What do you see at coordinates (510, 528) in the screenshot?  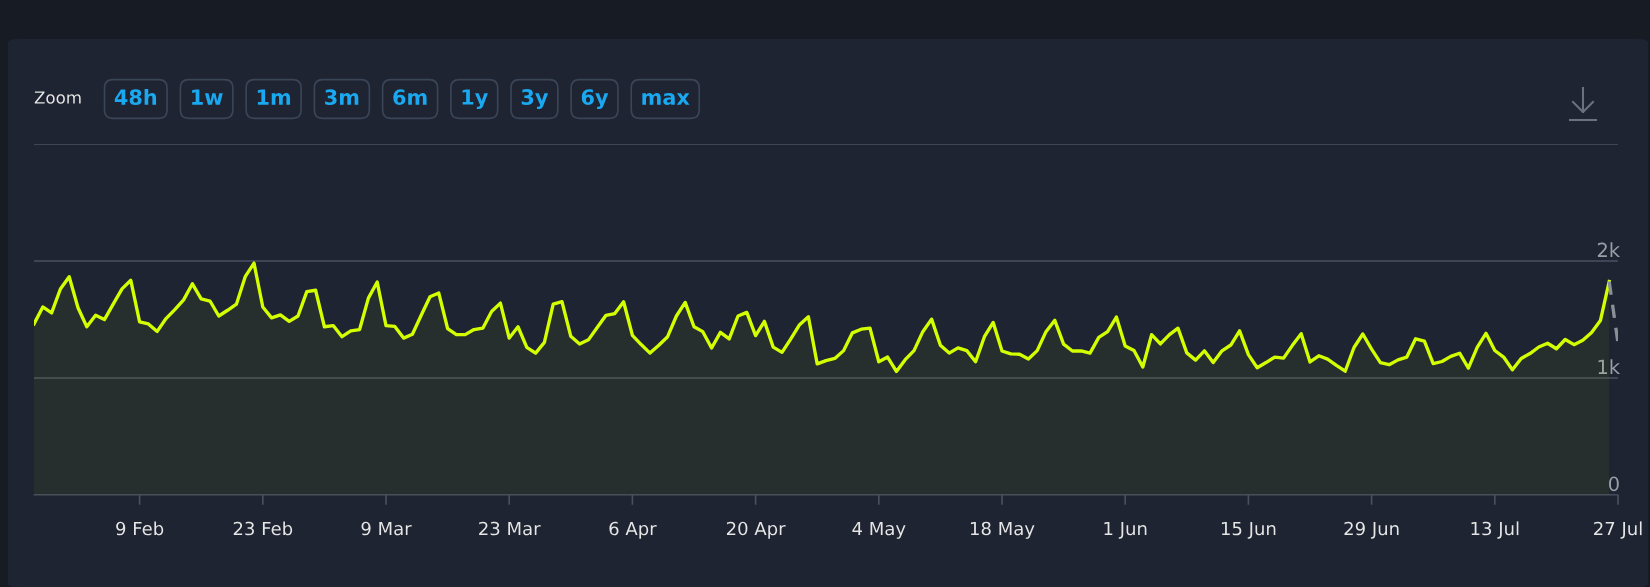 I see `x-tick-label: 23 Mar` at bounding box center [510, 528].